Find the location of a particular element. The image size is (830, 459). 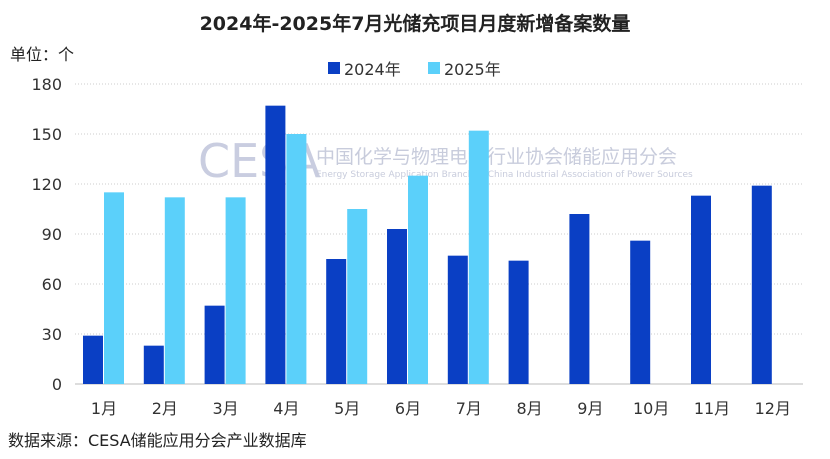

y-tick-label: 180 is located at coordinates (46, 84).